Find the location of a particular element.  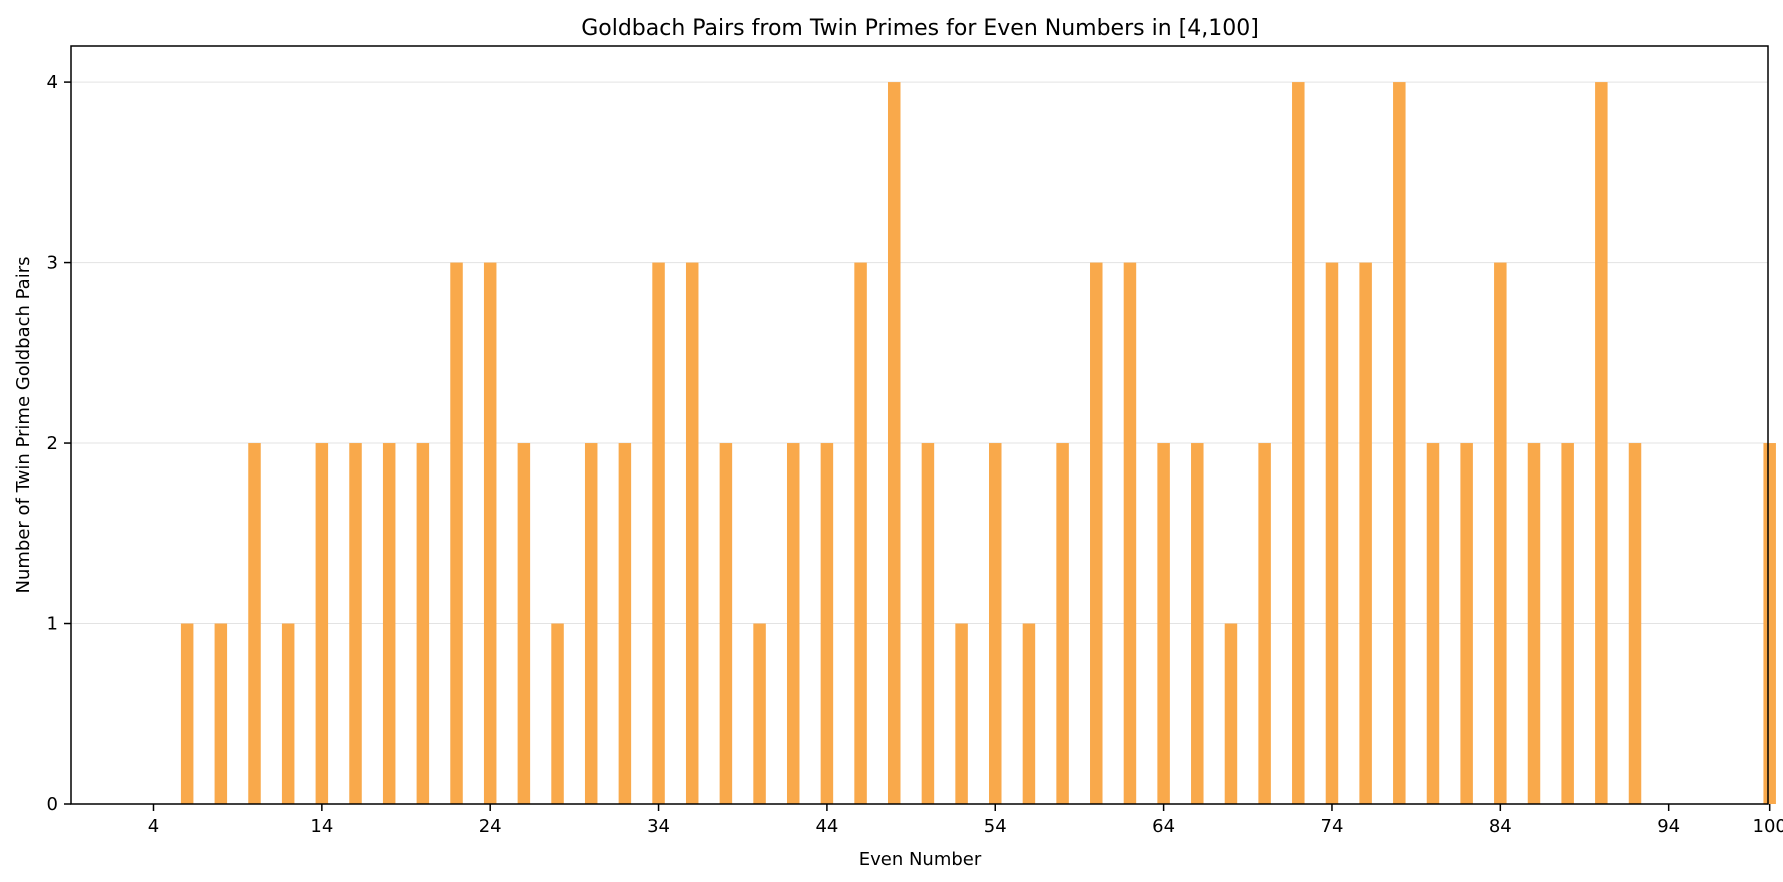

y-tick-label-2: 2 is located at coordinates (52, 443).